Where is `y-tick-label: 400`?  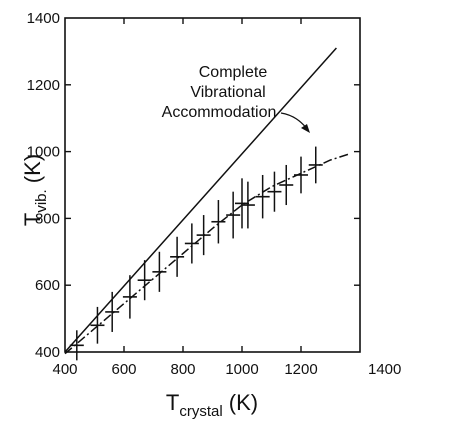
y-tick-label: 400 is located at coordinates (47, 352).